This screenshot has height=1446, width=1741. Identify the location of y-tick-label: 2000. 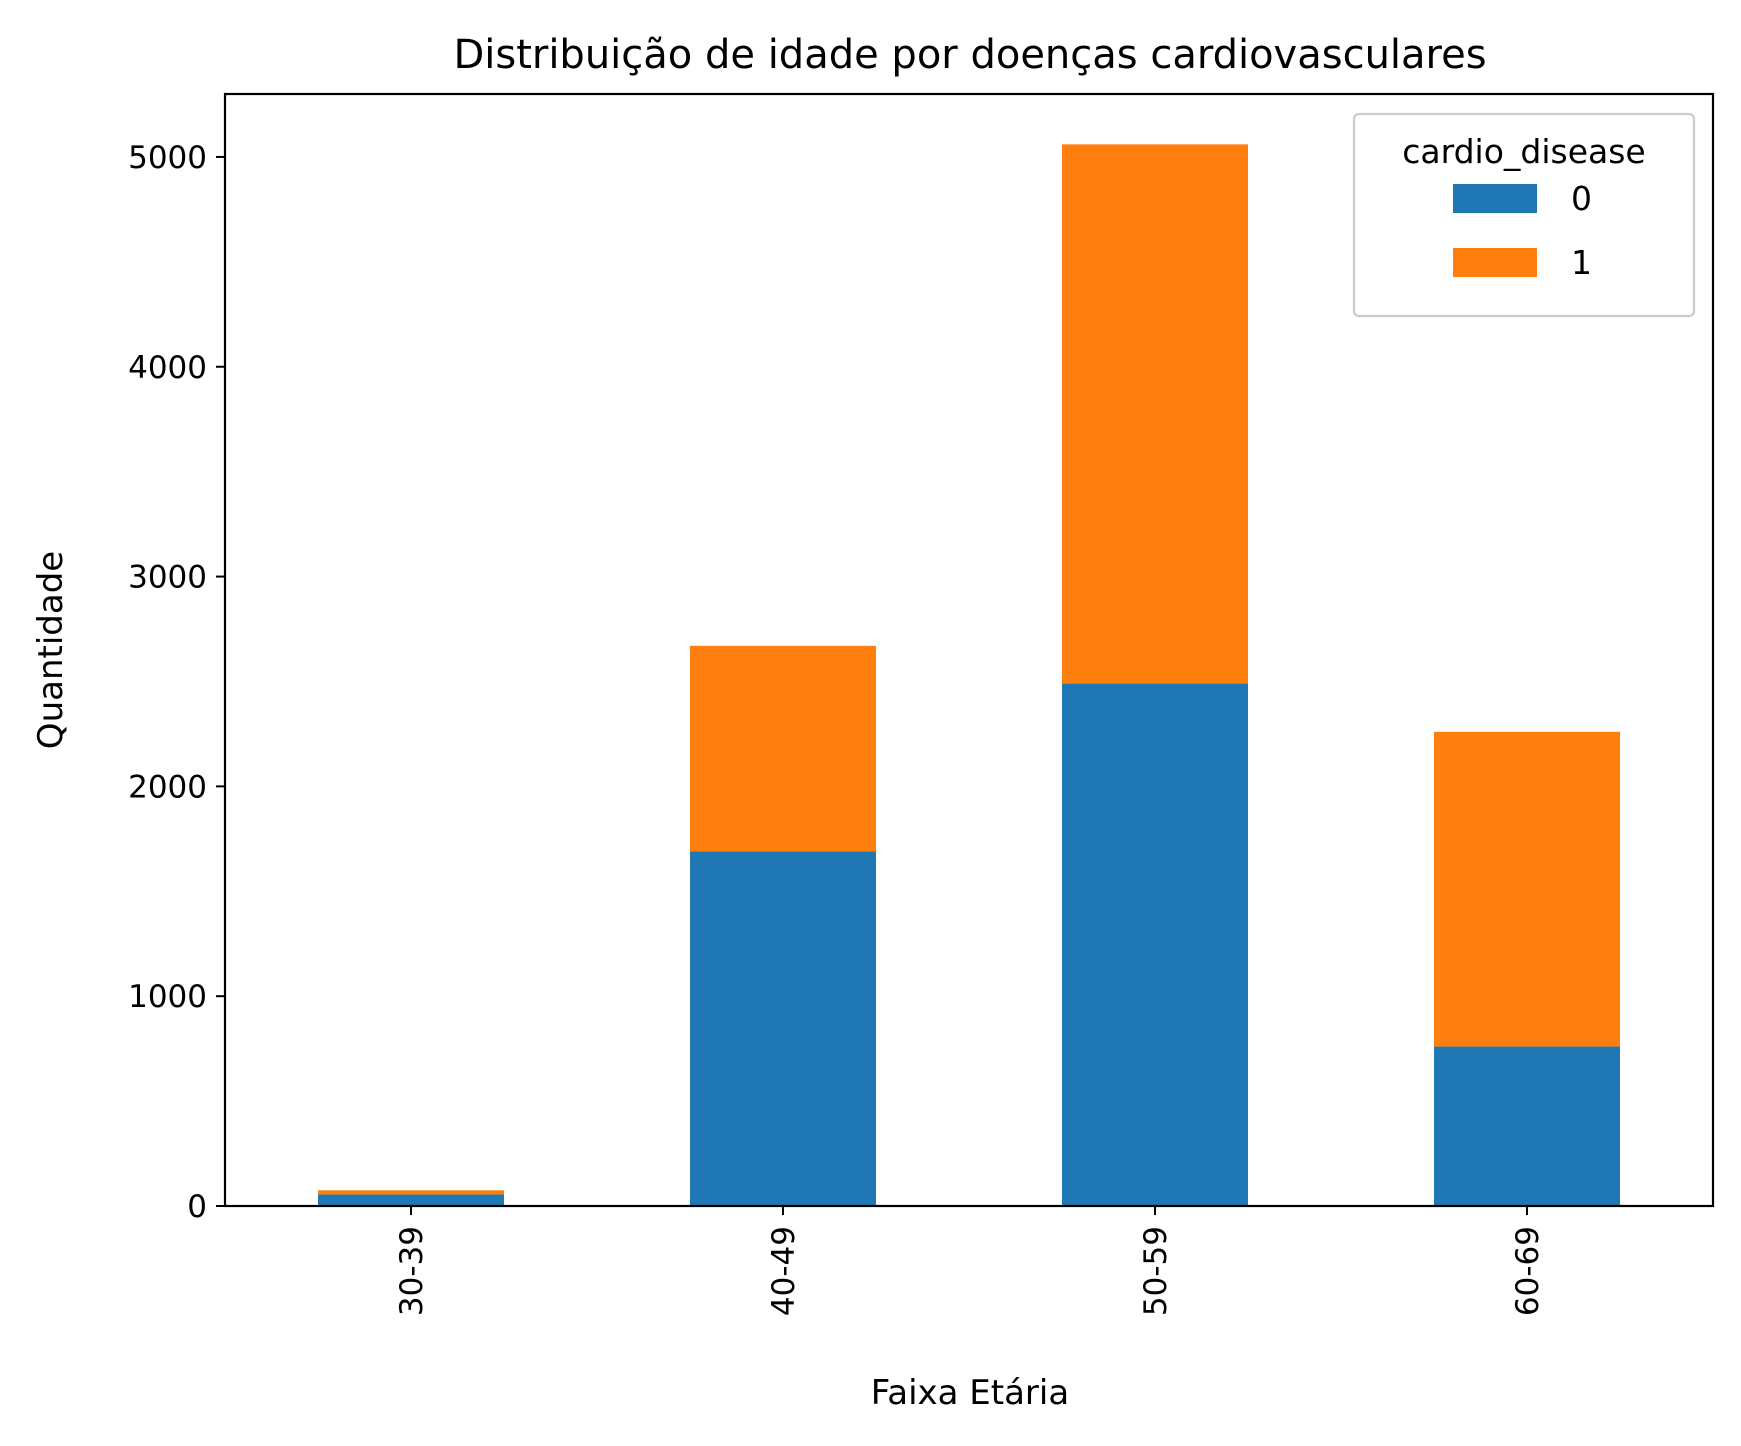
(167, 787).